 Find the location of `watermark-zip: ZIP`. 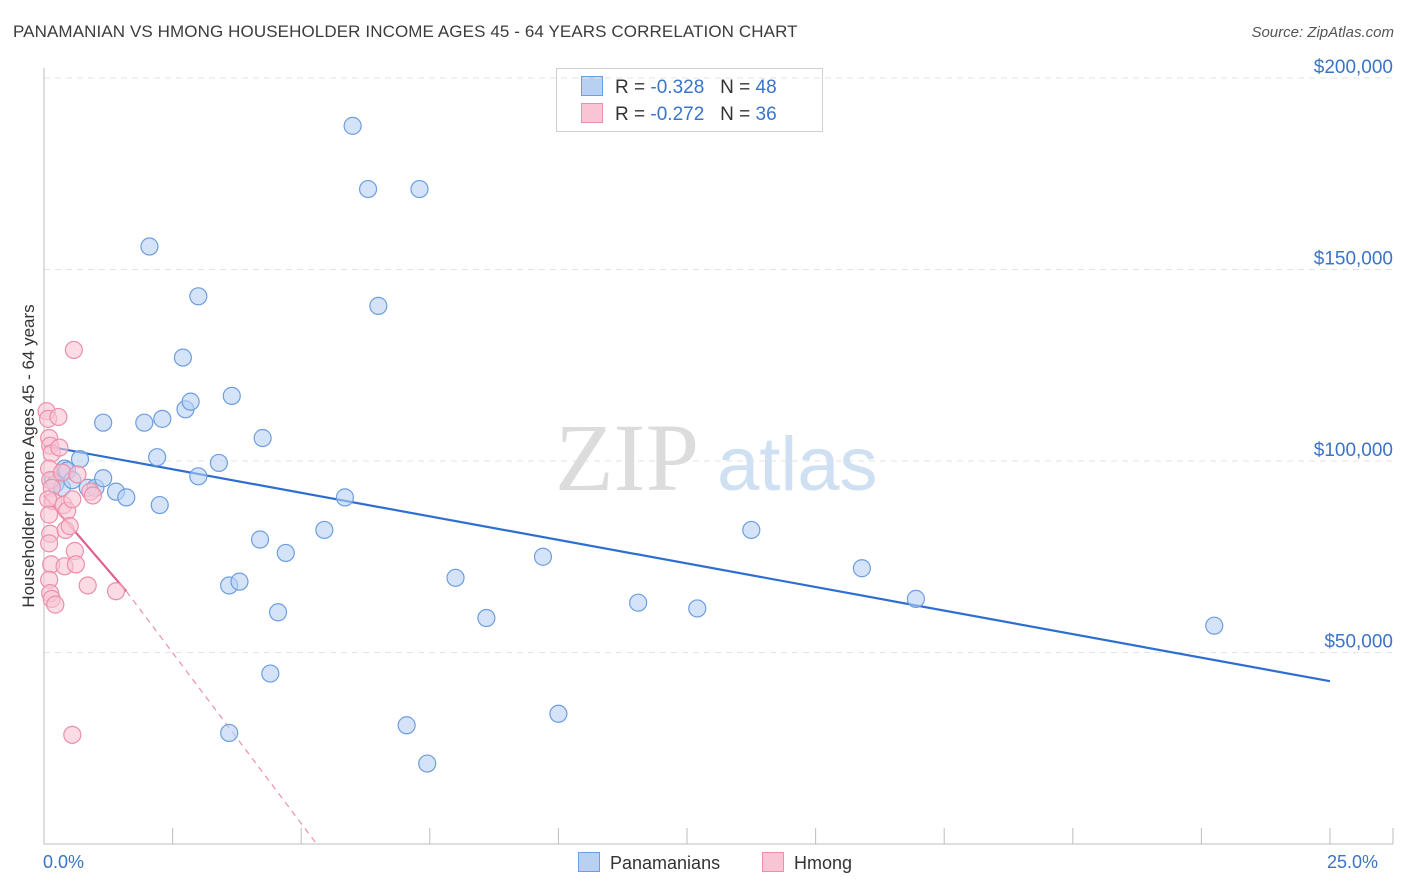

watermark-zip: ZIP is located at coordinates (627, 457).